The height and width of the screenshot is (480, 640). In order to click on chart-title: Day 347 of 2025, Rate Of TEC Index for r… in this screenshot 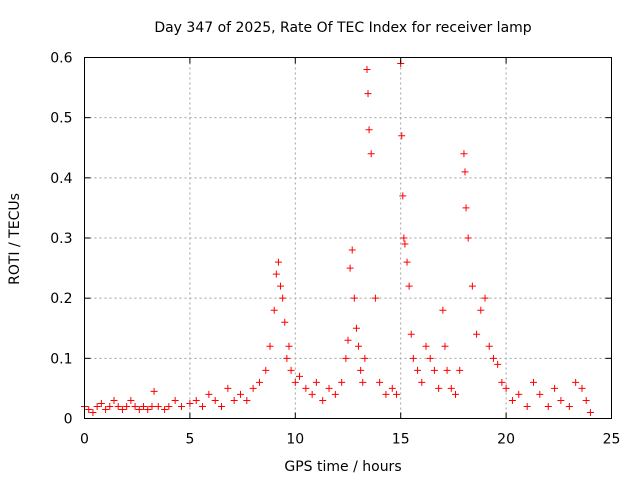, I will do `click(342, 28)`.